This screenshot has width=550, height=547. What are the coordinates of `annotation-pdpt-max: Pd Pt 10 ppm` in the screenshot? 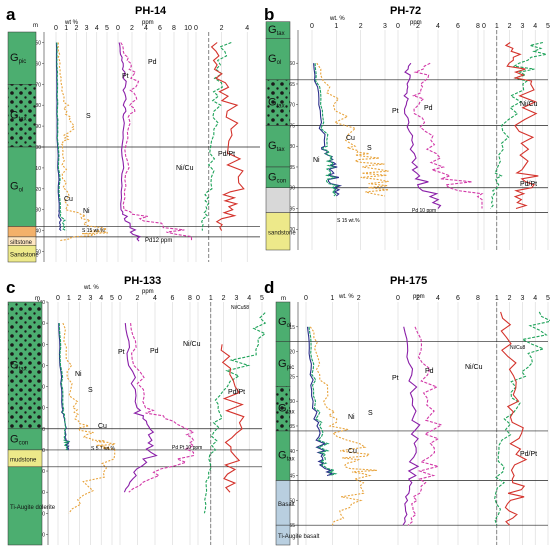 It's located at (187, 448).